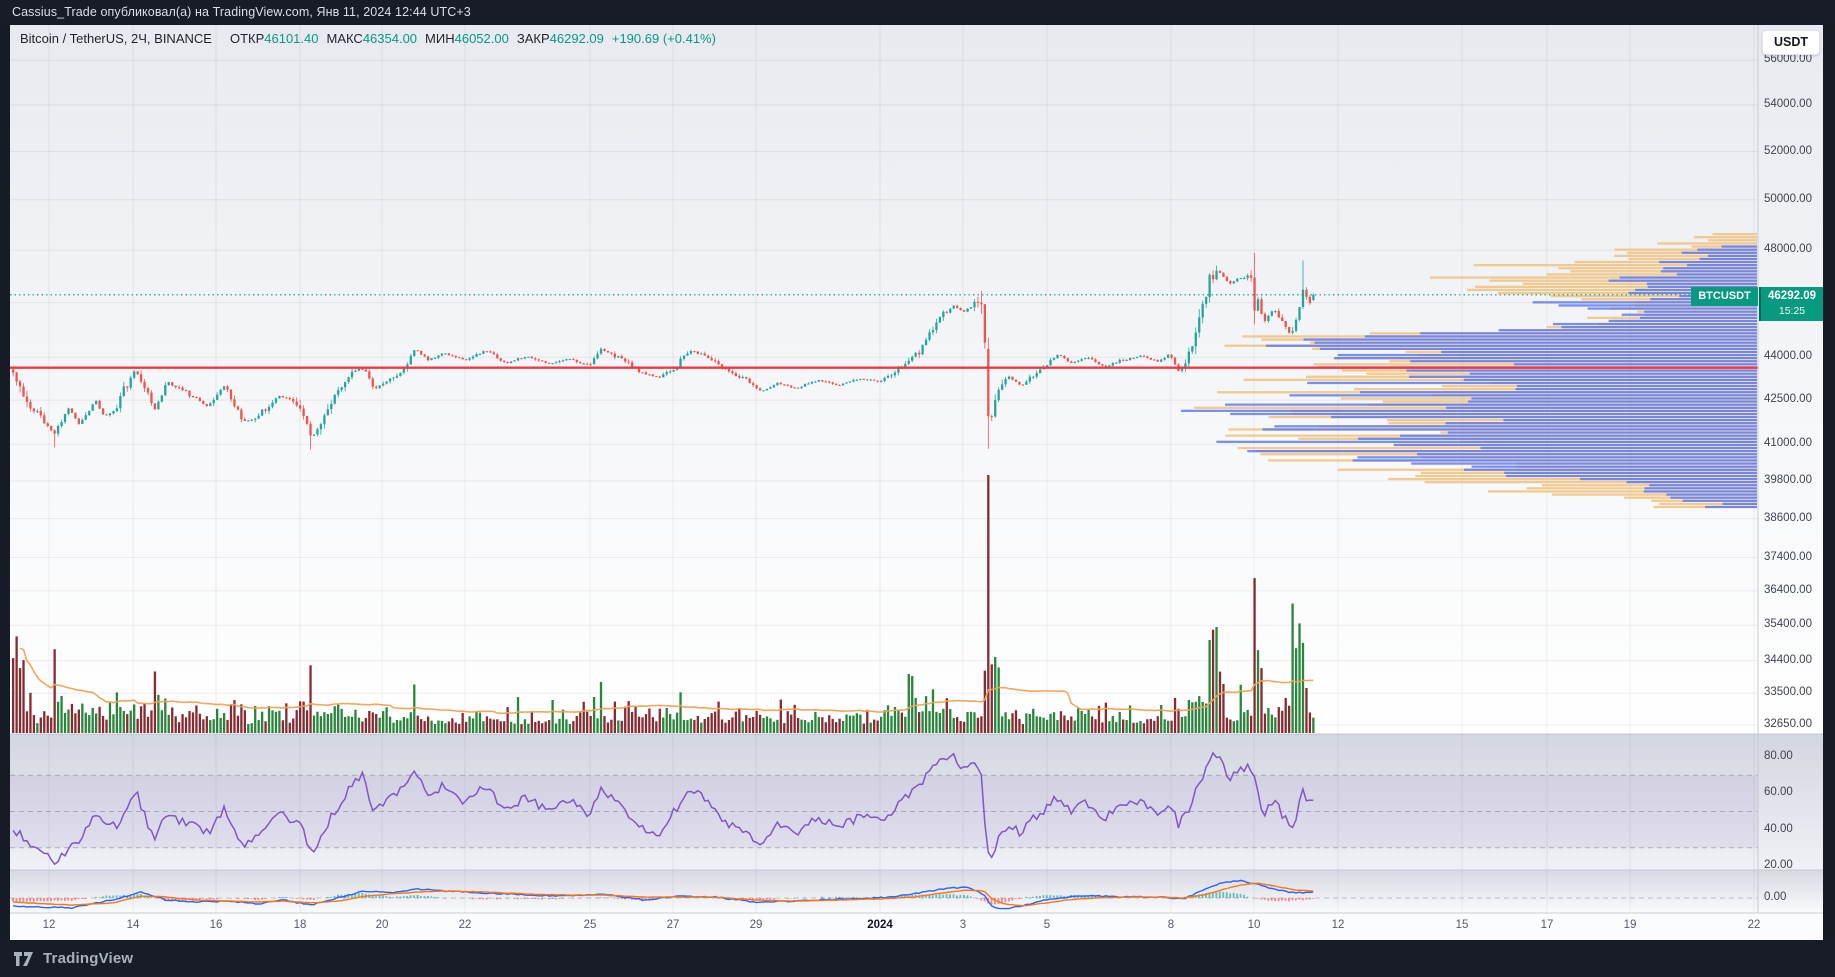 The width and height of the screenshot is (1835, 977). Describe the element at coordinates (481, 38) in the screenshot. I see `low-value: 46052.00` at that location.